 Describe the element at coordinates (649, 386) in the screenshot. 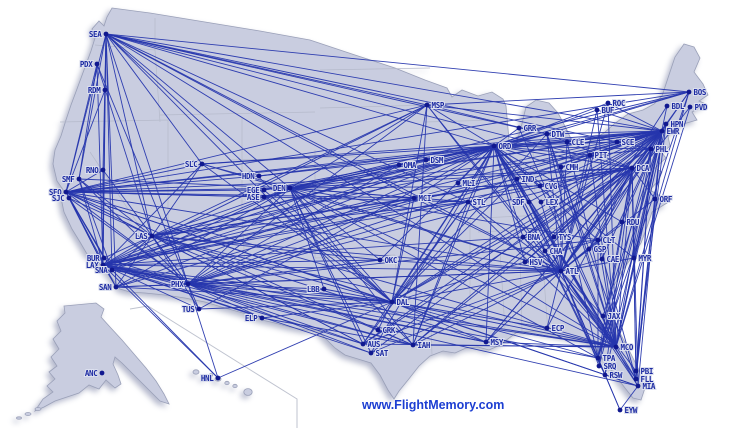

I see `airport-label-MIA: MIA` at that location.